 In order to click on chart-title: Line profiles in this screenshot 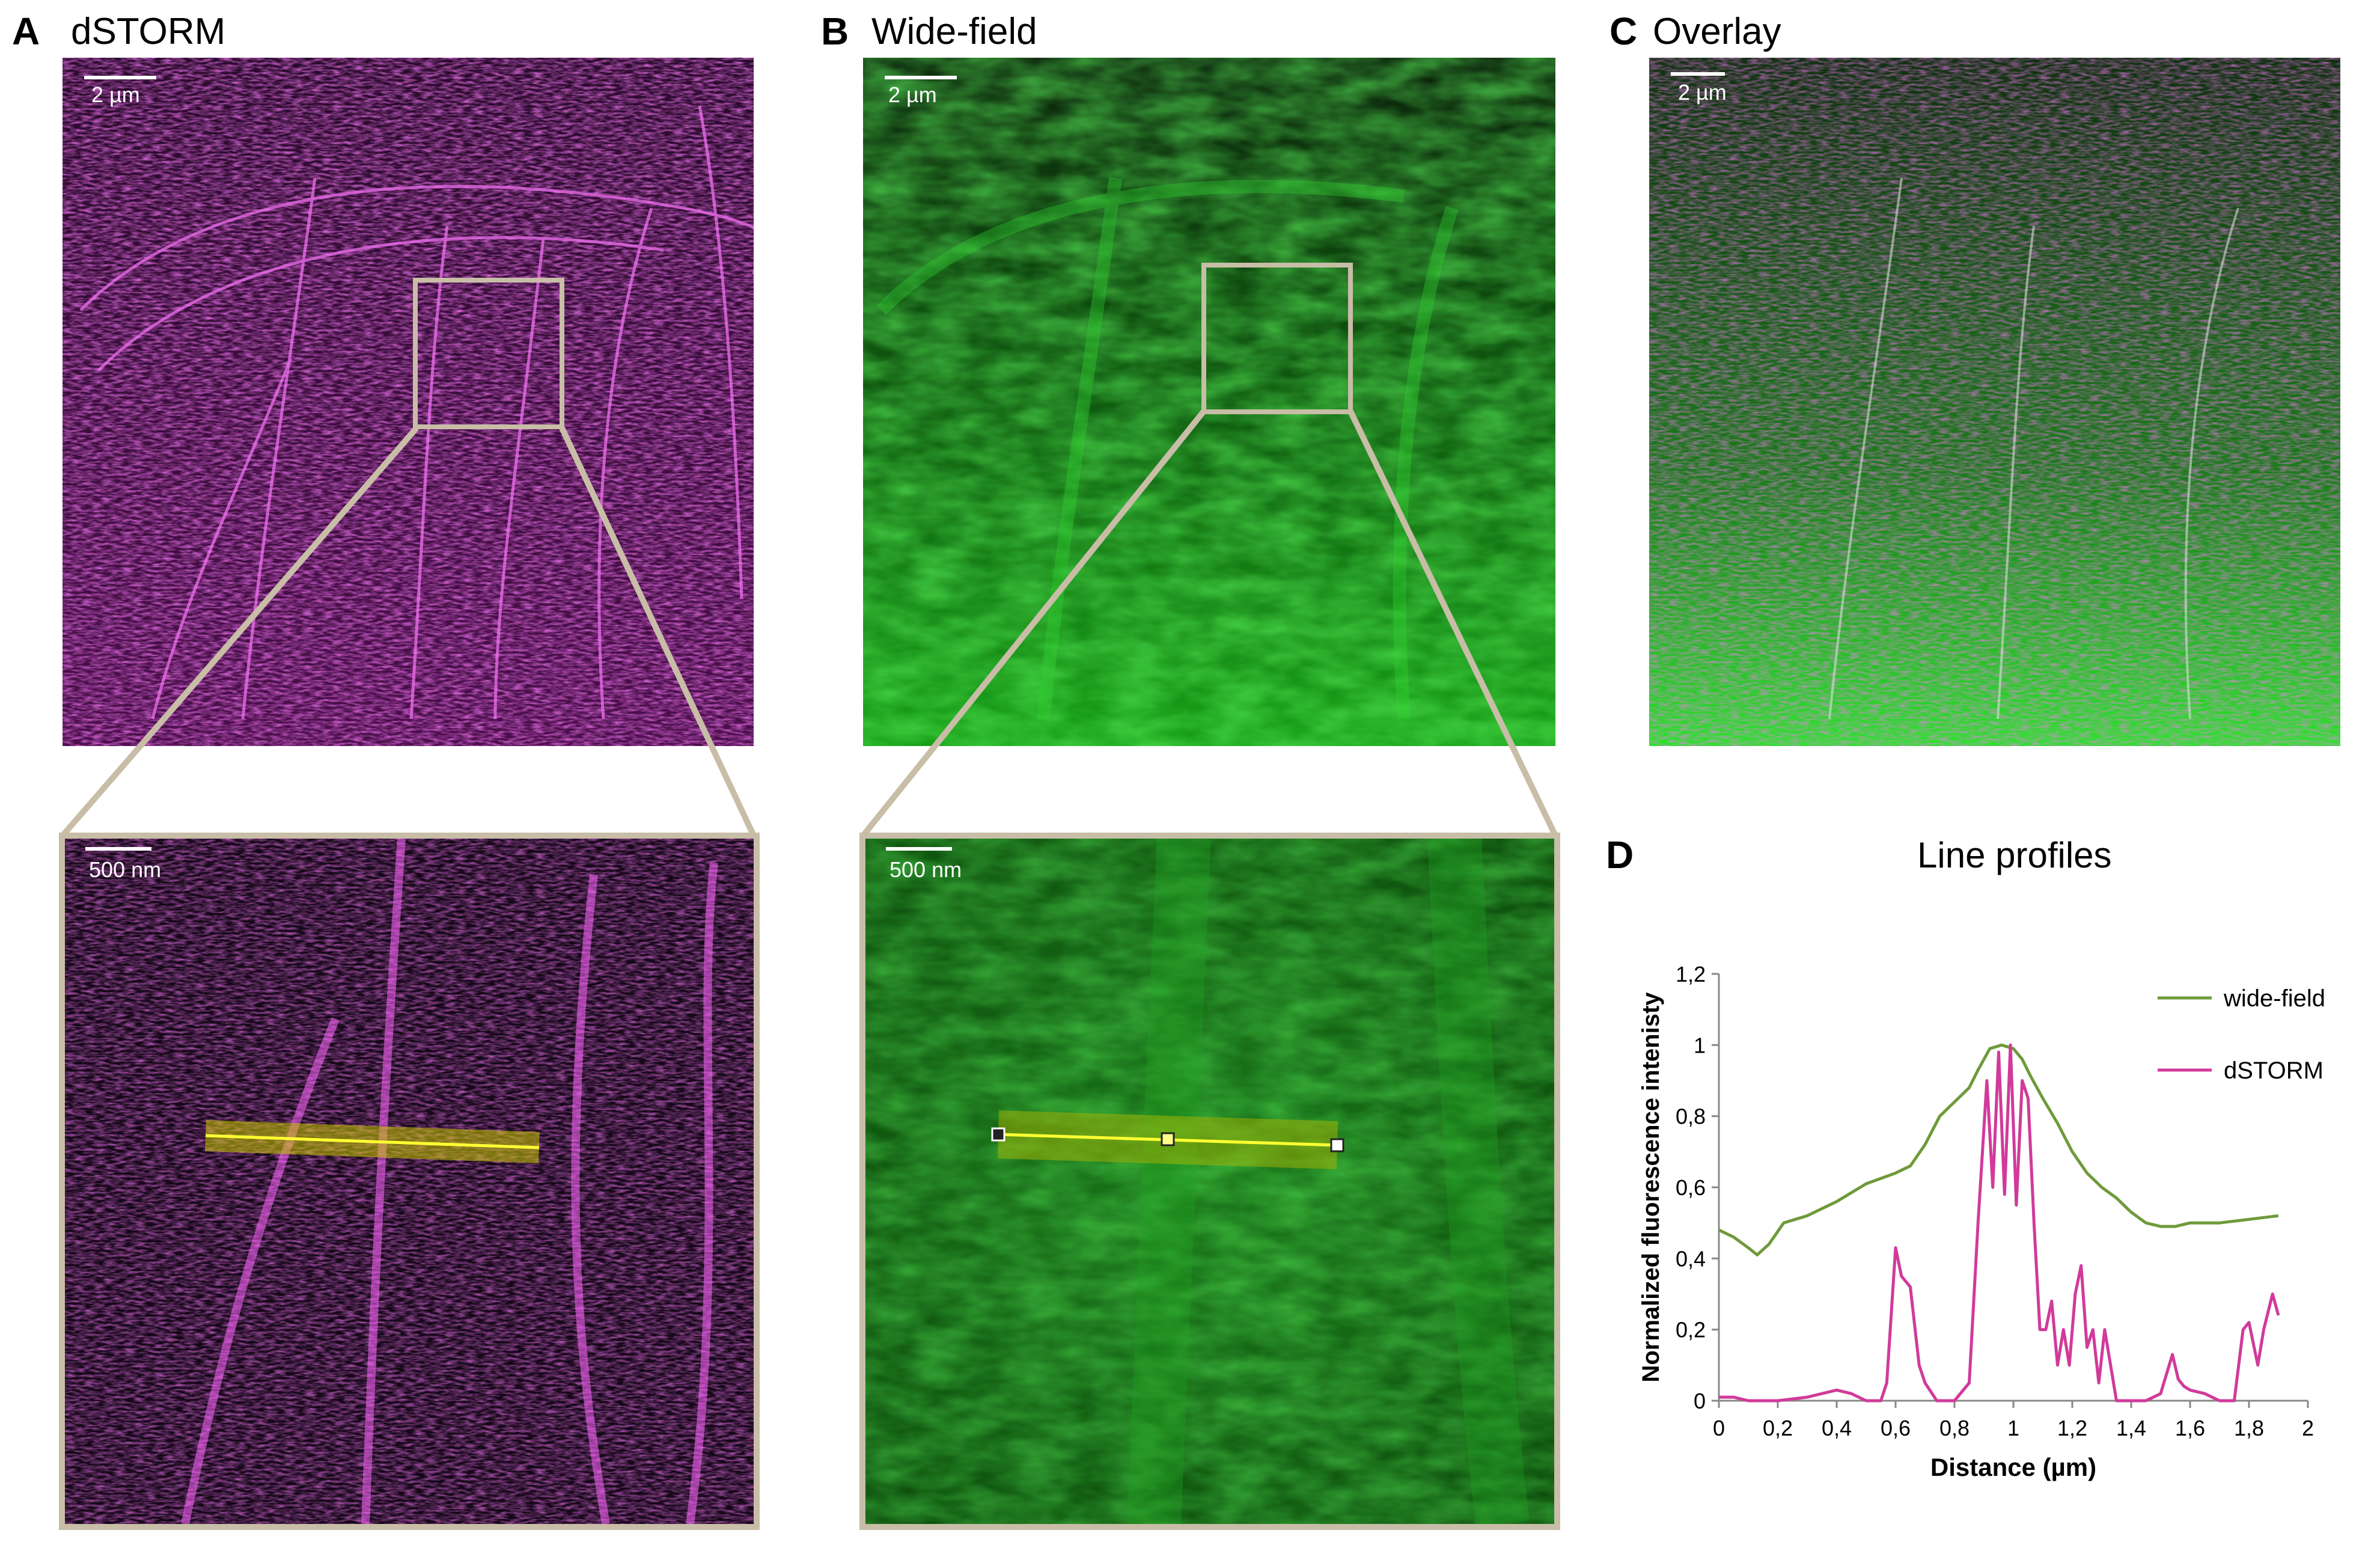, I will do `click(2014, 855)`.